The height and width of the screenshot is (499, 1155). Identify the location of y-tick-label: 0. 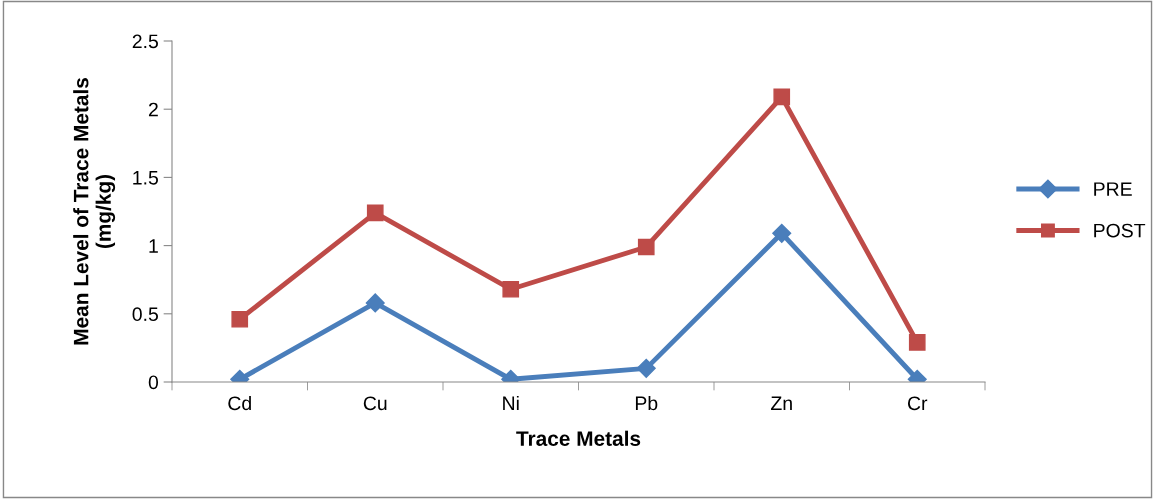
(153, 382).